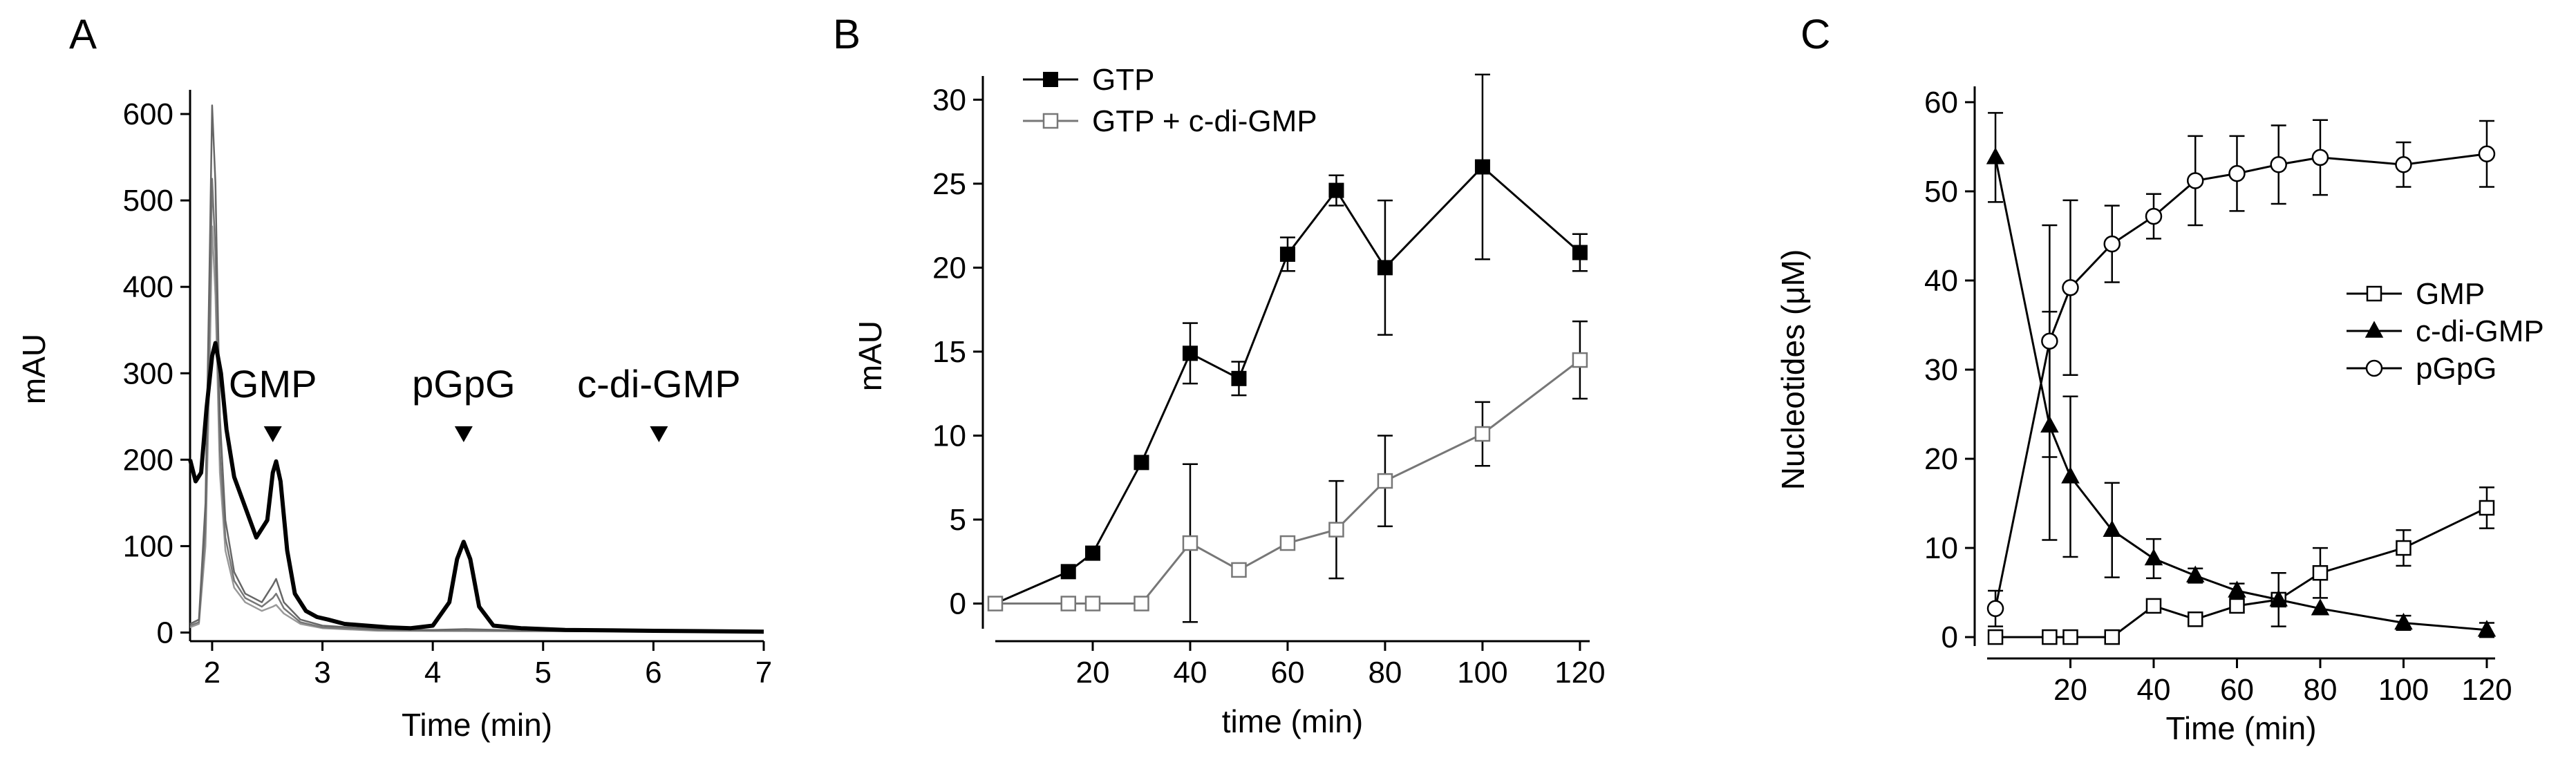  I want to click on x-axis-title-b: time (min), so click(1292, 721).